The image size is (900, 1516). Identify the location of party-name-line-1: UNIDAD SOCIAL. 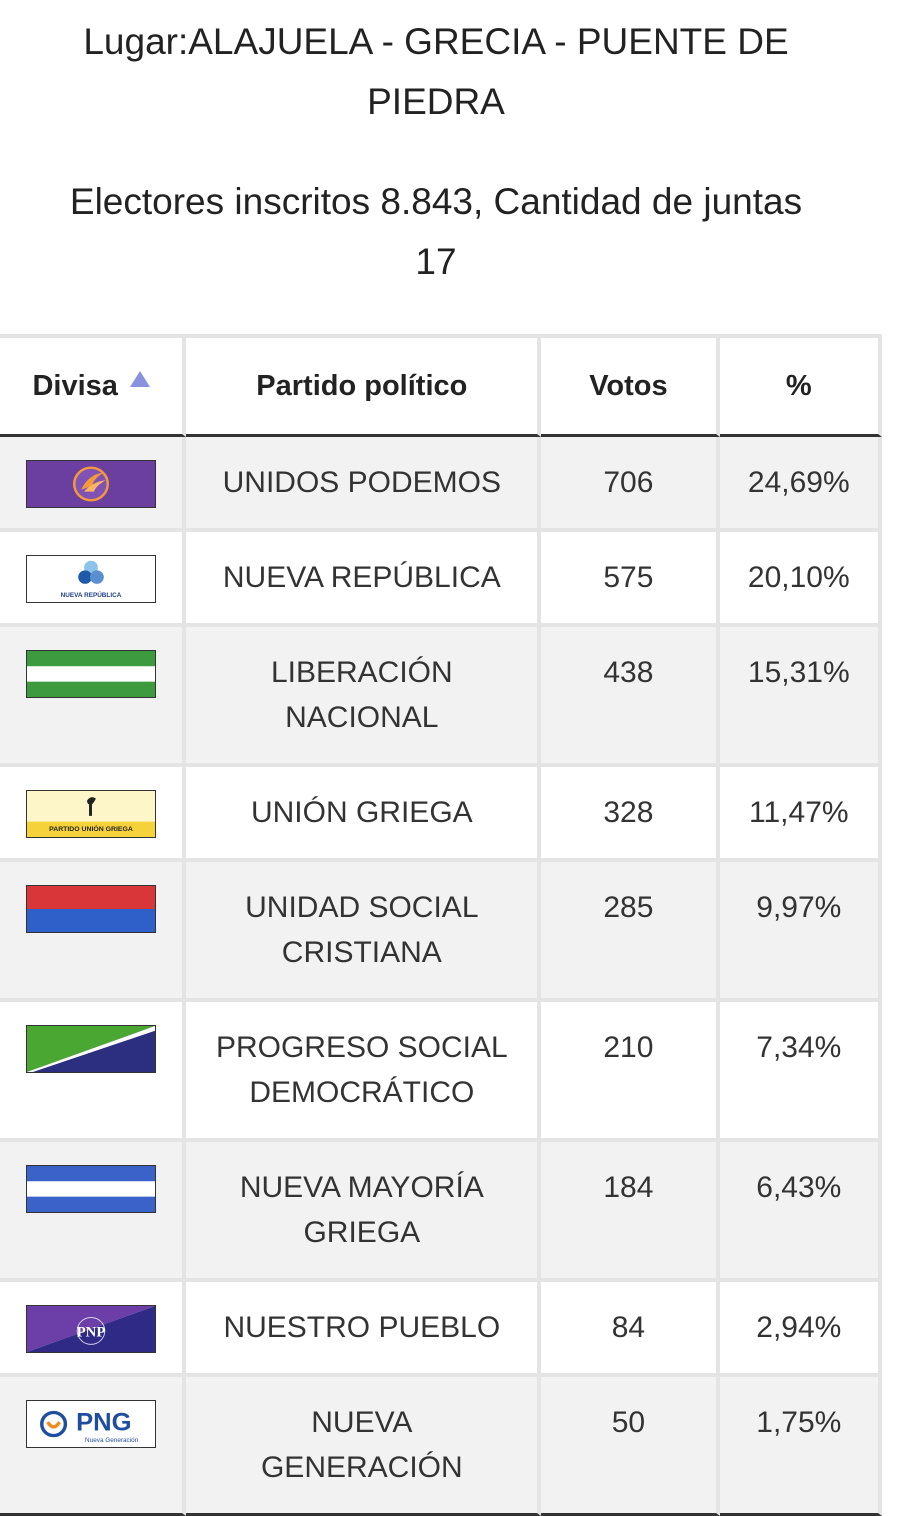
(362, 907).